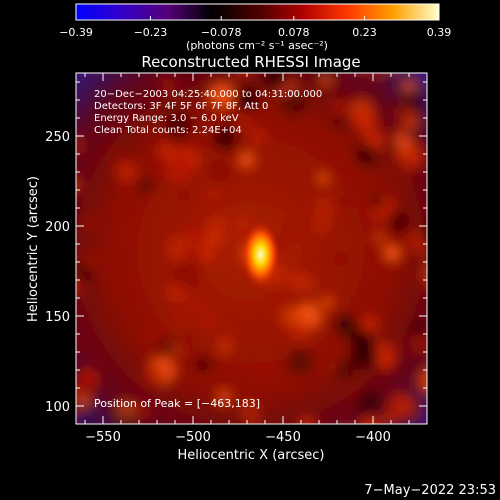 The width and height of the screenshot is (500, 500). I want to click on y-tick-label: 100, so click(57, 407).